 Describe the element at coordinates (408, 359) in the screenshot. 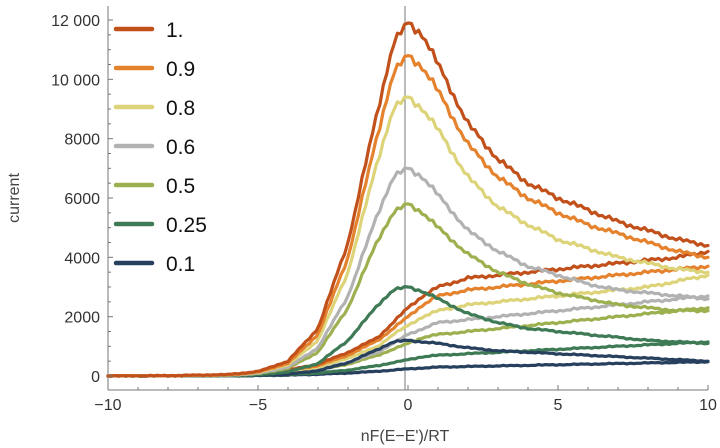

I see `series-line-025-reverse` at that location.